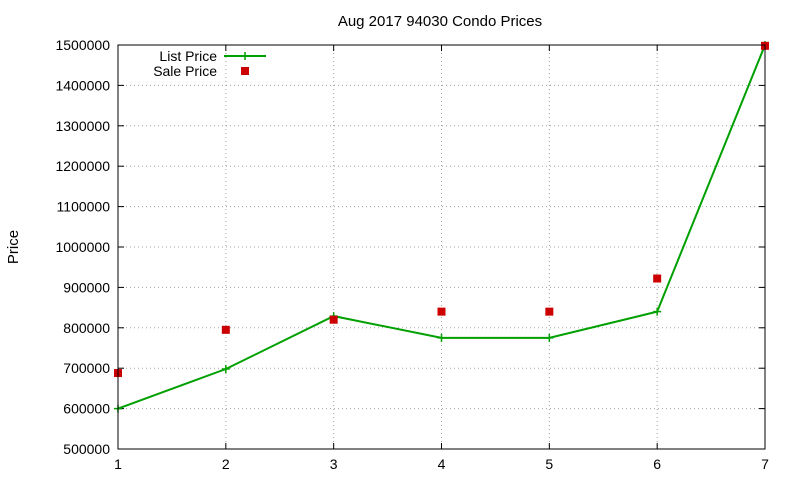 The height and width of the screenshot is (480, 800). I want to click on y-tick-label: 1400000, so click(82, 85).